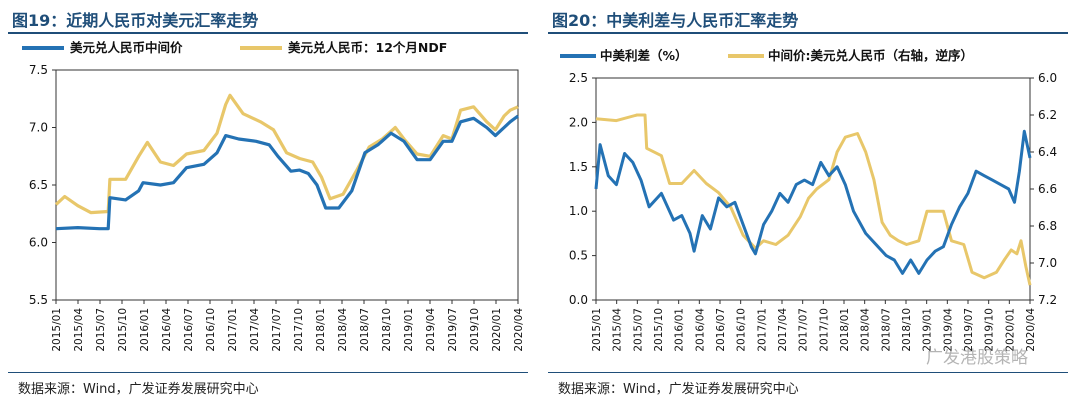  I want to click on left-source-note: 数据来源：Wind，广发证券发展研究中心, so click(138, 389).